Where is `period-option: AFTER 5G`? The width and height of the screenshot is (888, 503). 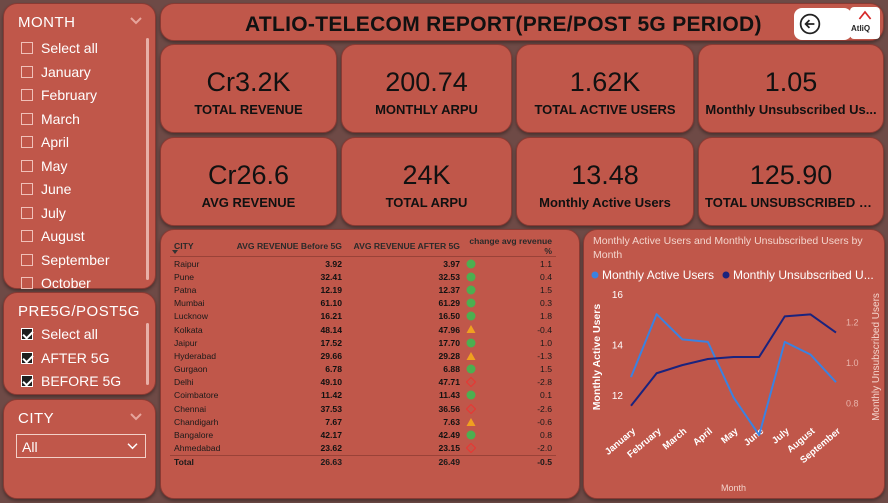
period-option: AFTER 5G is located at coordinates (65, 358).